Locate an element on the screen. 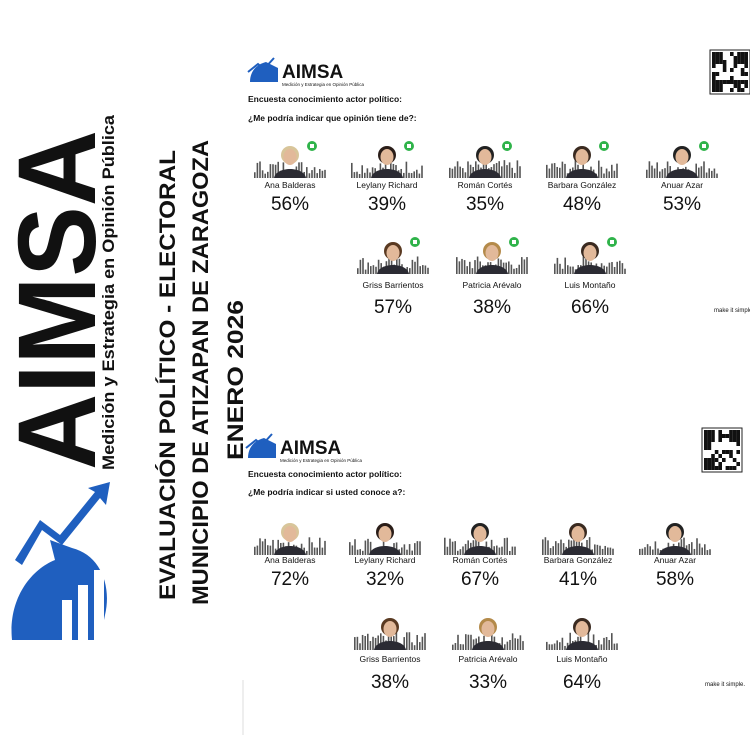  candidate-percent: 64% is located at coordinates (582, 682).